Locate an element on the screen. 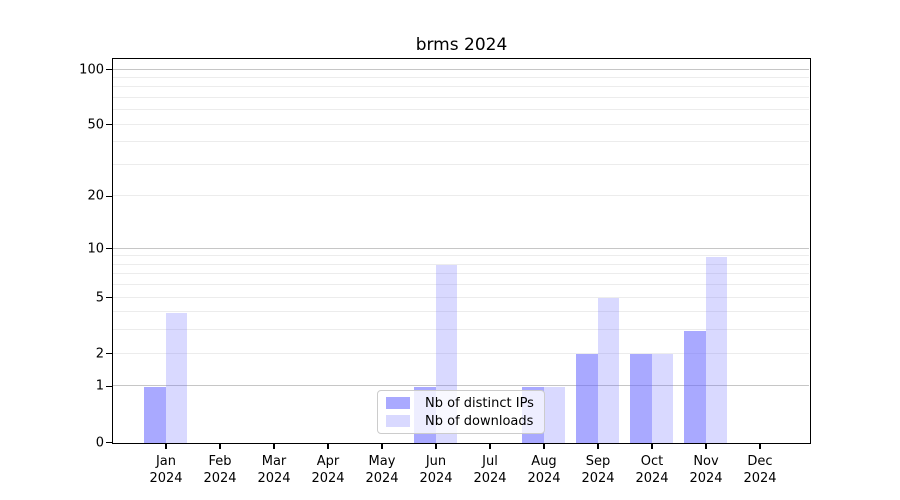 The image size is (900, 500). x-axis-label-month: Nov is located at coordinates (706, 461).